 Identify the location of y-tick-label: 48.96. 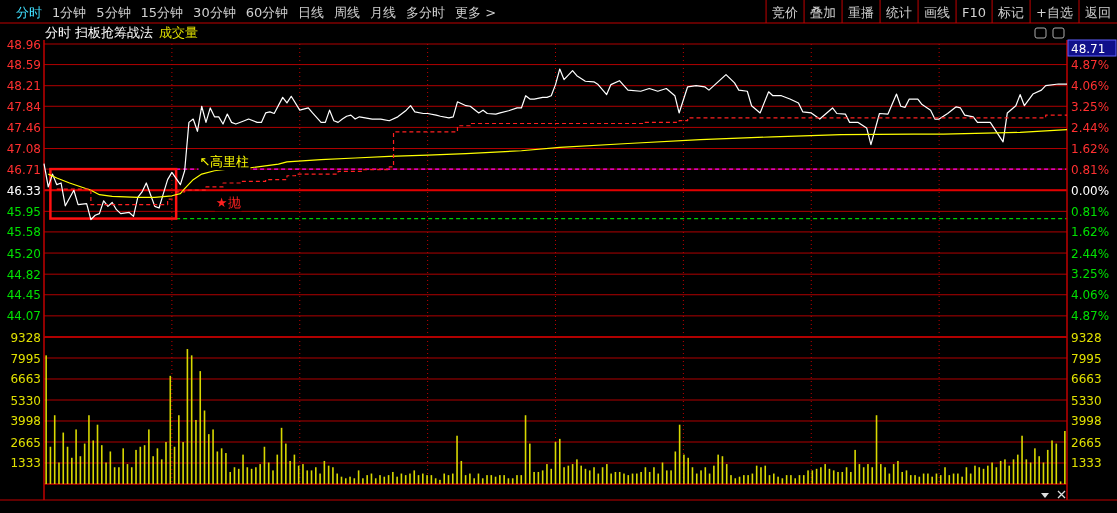
(23, 44).